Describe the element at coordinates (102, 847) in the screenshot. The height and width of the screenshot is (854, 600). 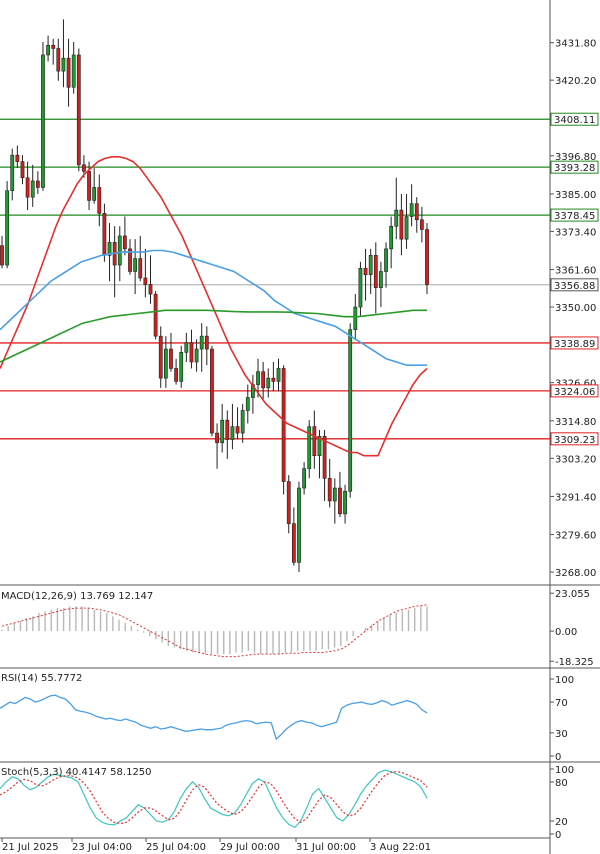
I see `time-tick-label: 23 Jul 04:00` at that location.